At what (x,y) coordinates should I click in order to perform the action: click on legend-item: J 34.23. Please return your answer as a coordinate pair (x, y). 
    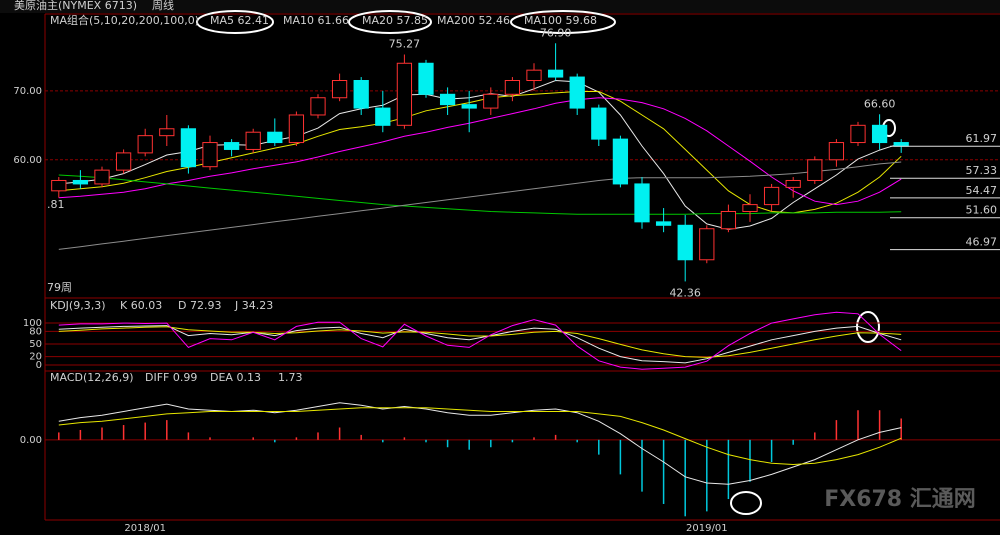
    Looking at the image, I should click on (253, 305).